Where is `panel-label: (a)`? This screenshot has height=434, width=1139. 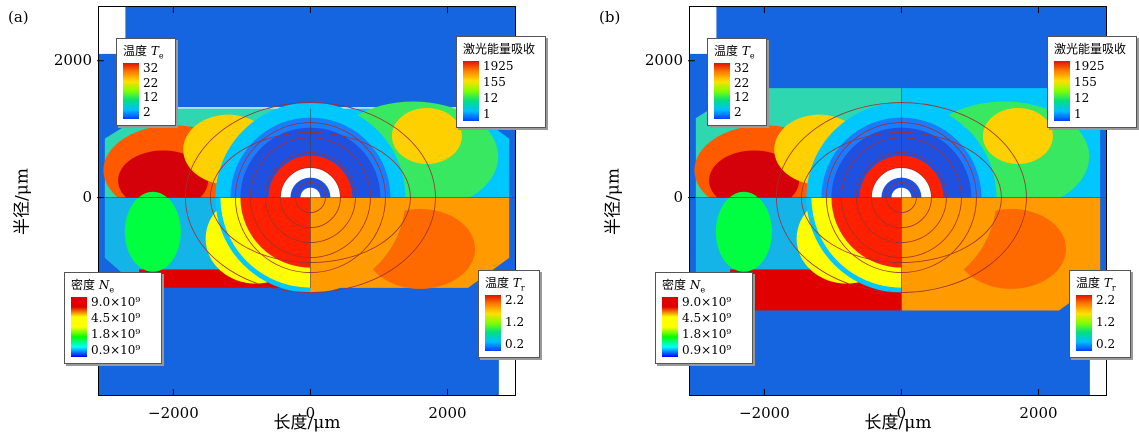
panel-label: (a) is located at coordinates (18, 17).